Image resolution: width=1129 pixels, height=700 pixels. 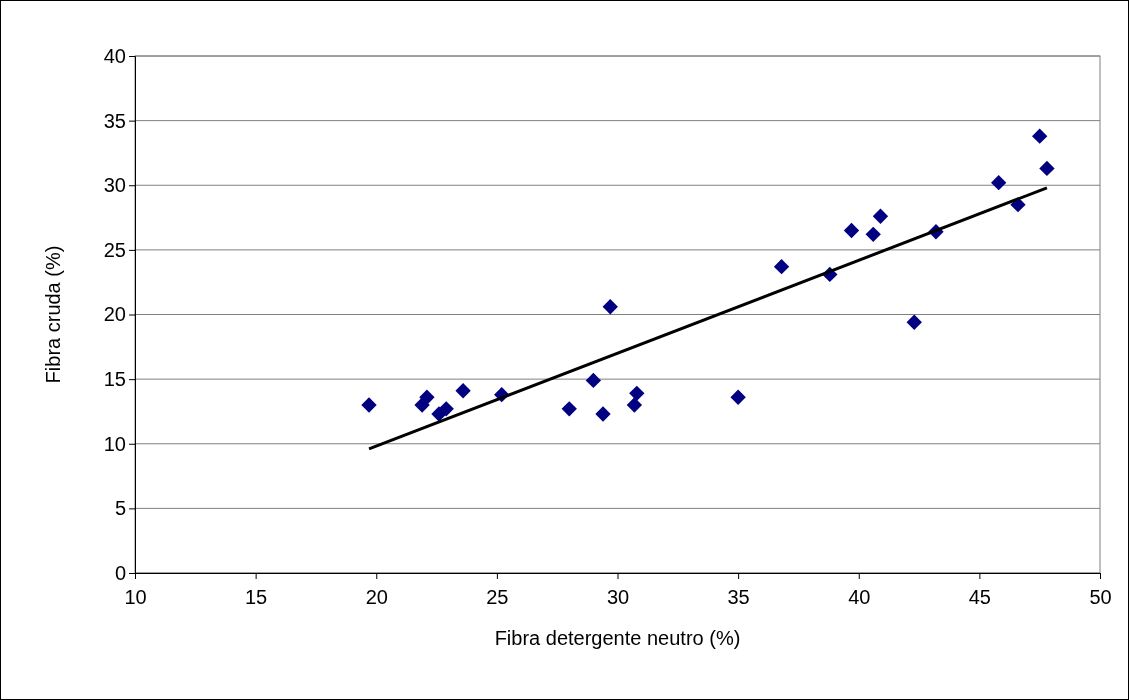 I want to click on y-tick-label: 35, so click(x=114, y=120).